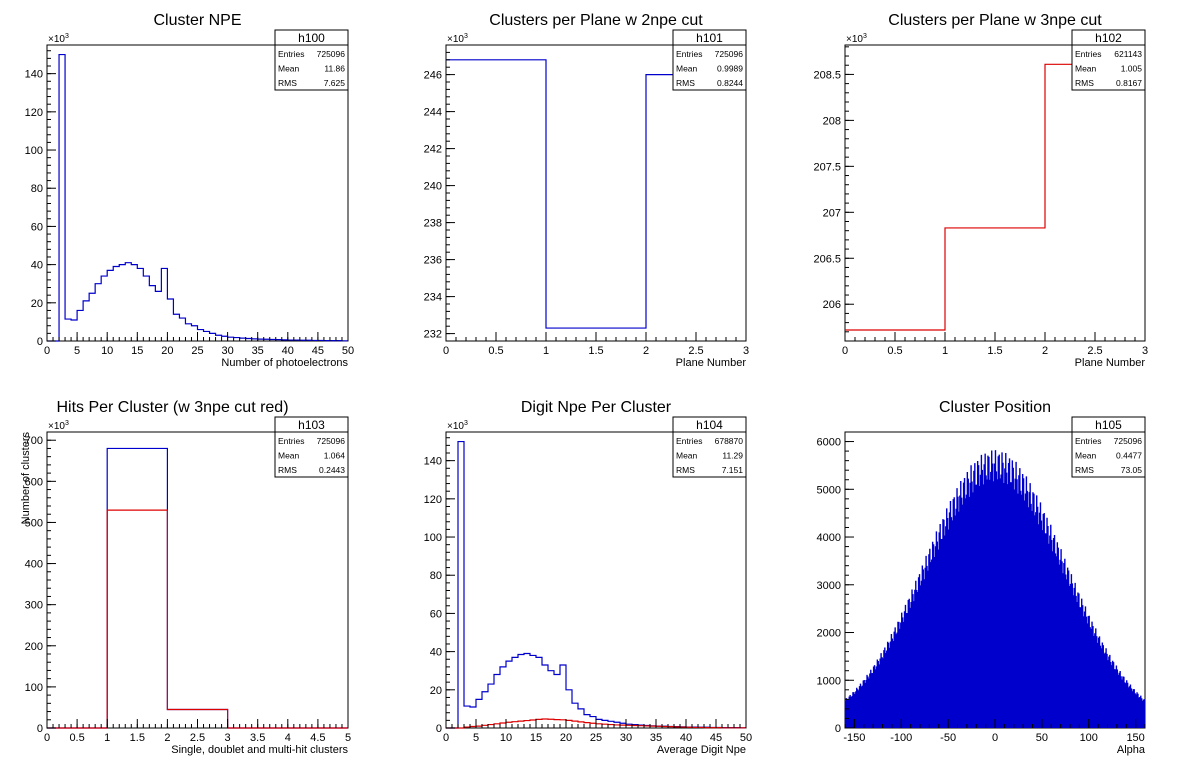 The width and height of the screenshot is (1196, 774). I want to click on x-tick-label: 45, so click(318, 351).